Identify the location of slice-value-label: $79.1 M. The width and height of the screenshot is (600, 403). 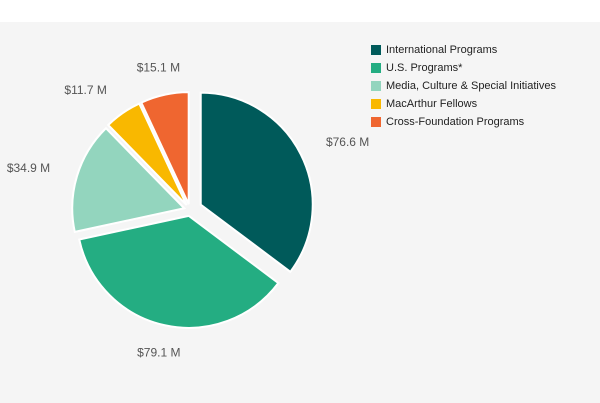
(158, 353).